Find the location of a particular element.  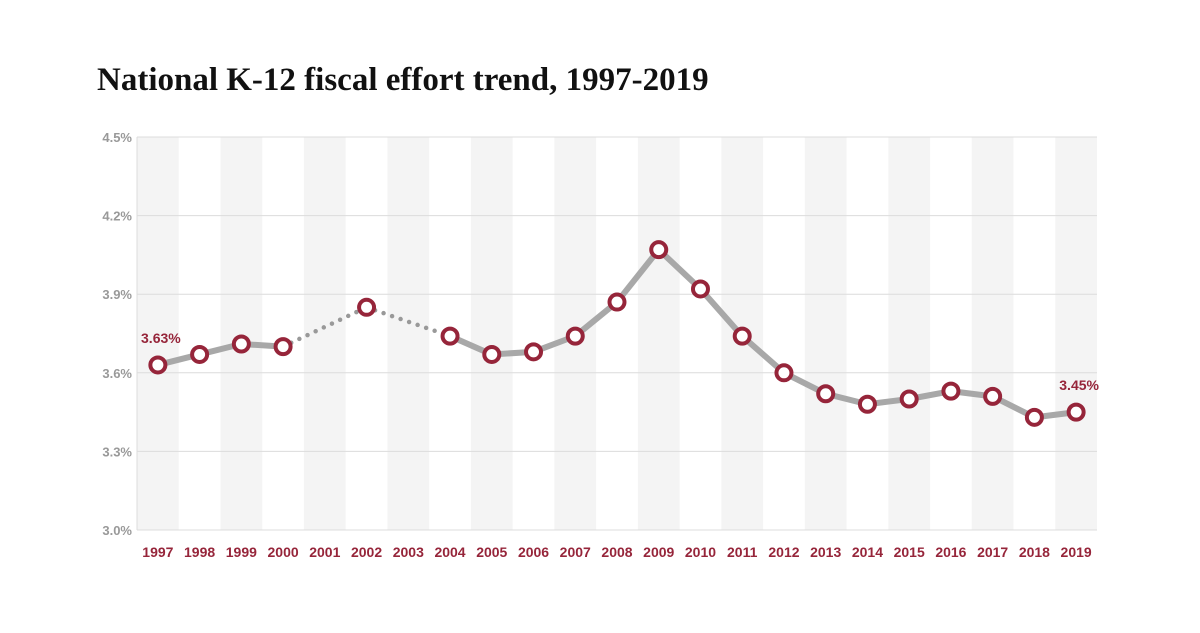

data-labels: 3.63% 3.45% is located at coordinates (620, 361).